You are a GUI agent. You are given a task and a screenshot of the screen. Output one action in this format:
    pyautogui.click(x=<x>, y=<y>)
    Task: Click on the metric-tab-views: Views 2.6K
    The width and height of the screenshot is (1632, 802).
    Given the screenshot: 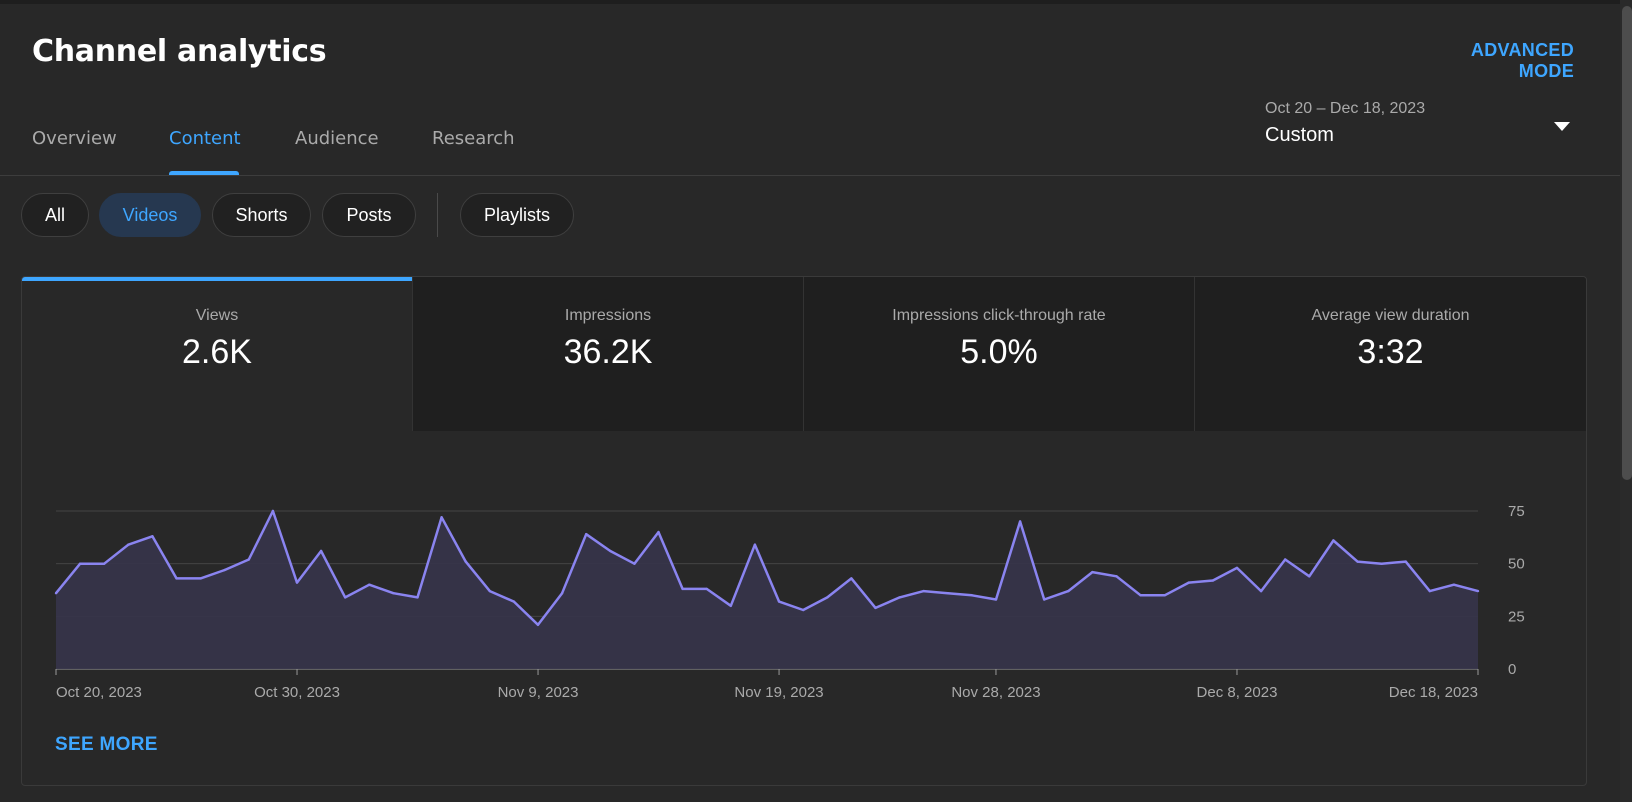 What is the action you would take?
    pyautogui.click(x=217, y=354)
    